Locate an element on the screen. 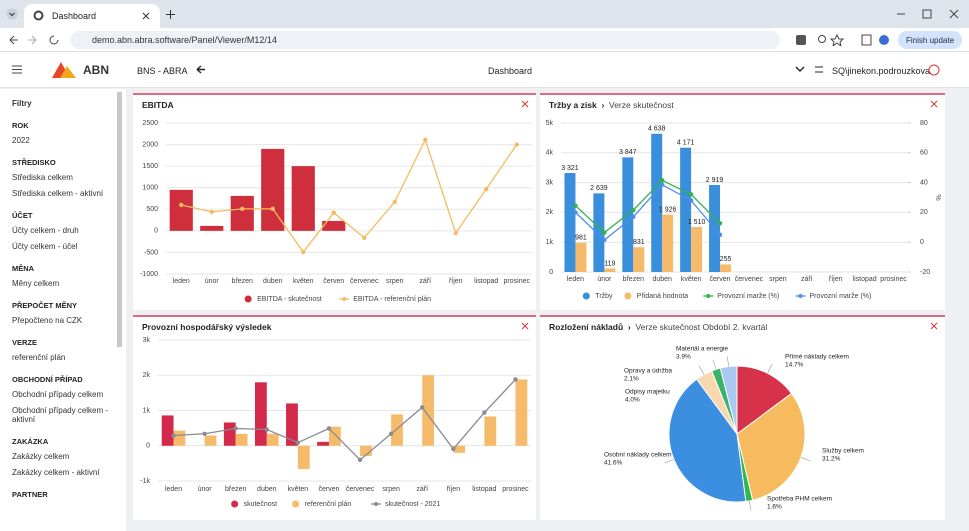  user-name: SQ\jinekon.podrouzkova is located at coordinates (881, 71).